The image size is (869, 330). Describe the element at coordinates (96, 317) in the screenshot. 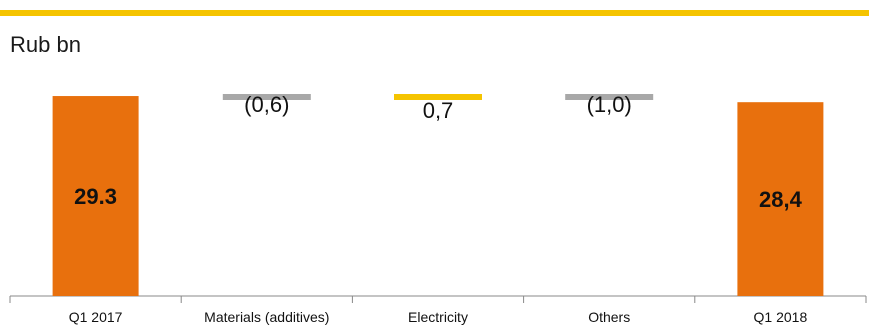

I see `category-label: Q1 2017` at that location.